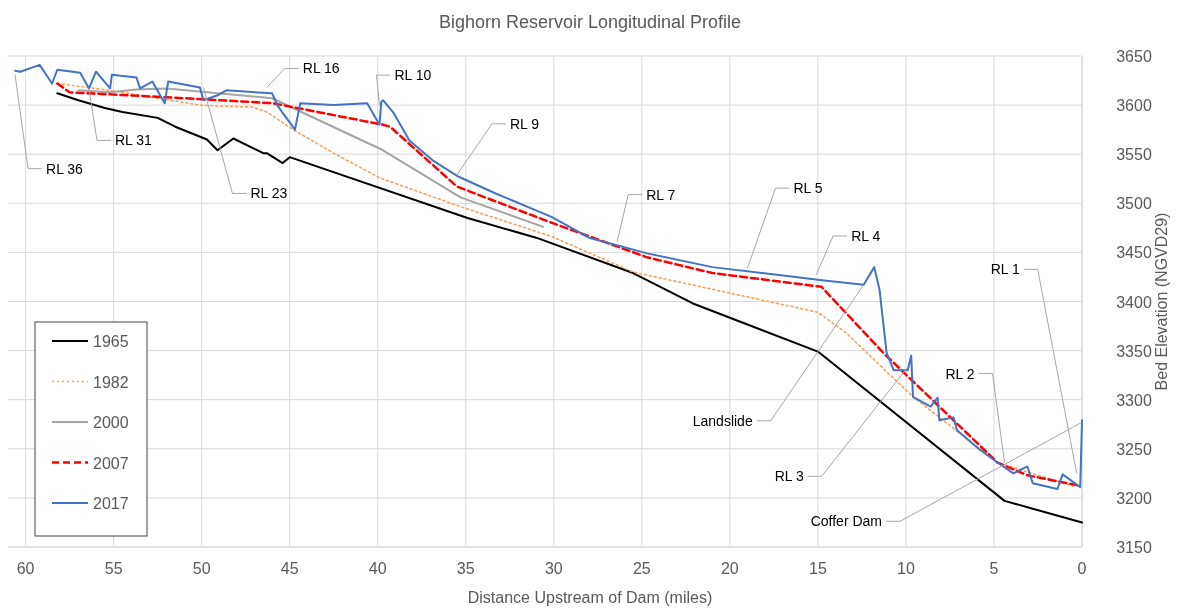 This screenshot has width=1178, height=608. What do you see at coordinates (133, 140) in the screenshot?
I see `annotation: RL 31` at bounding box center [133, 140].